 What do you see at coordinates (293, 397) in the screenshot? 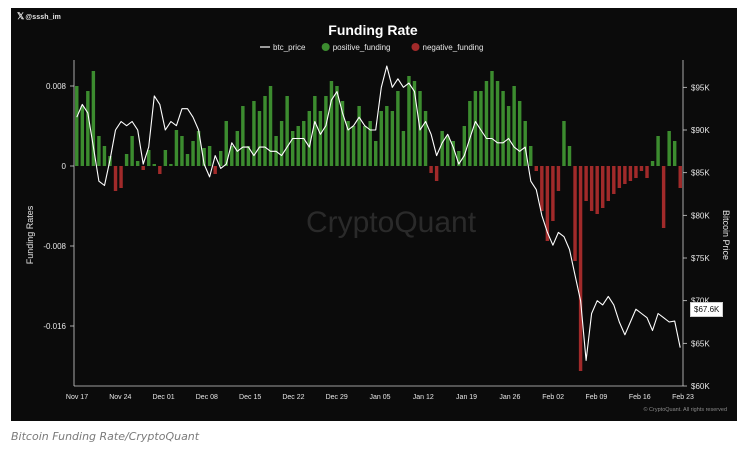
I see `x-tick-label: Dec 22` at bounding box center [293, 397].